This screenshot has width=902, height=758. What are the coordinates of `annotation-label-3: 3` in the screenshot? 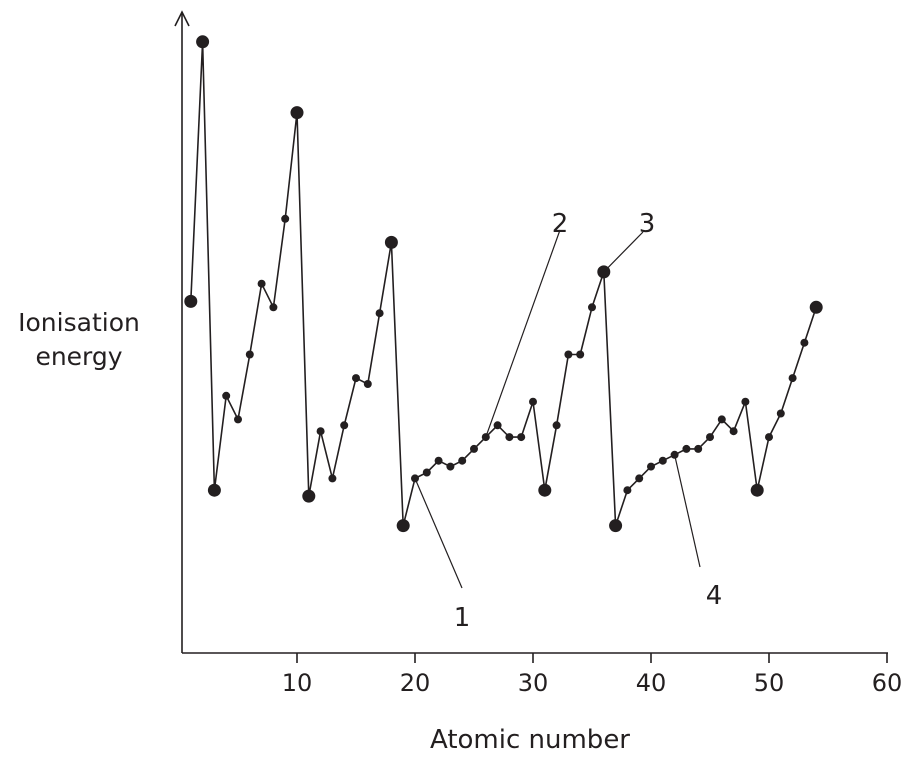 It's located at (647, 224).